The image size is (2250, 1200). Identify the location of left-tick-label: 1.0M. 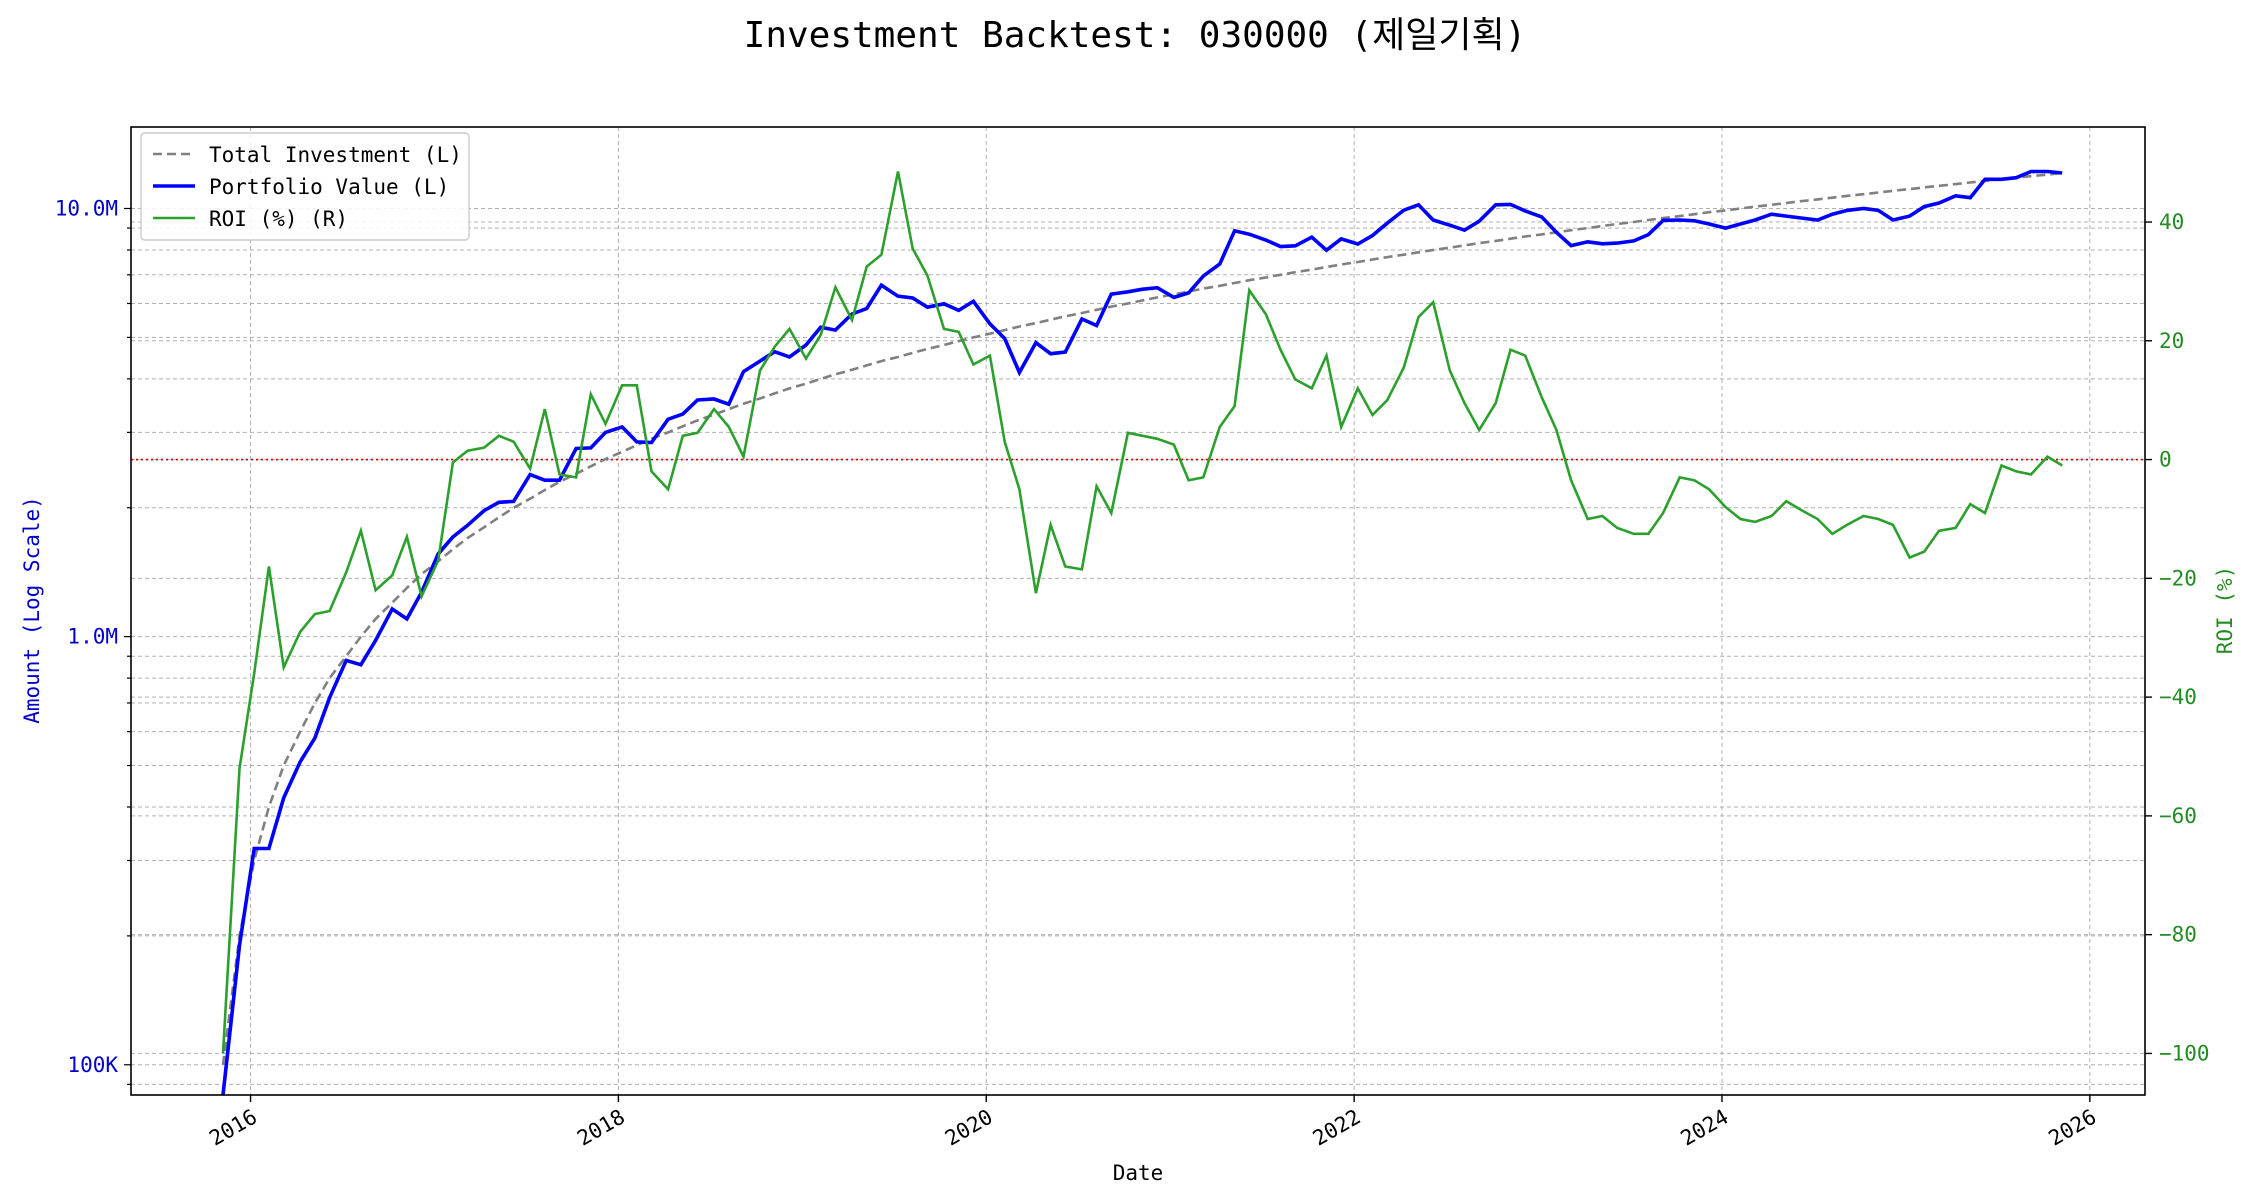
(92, 637).